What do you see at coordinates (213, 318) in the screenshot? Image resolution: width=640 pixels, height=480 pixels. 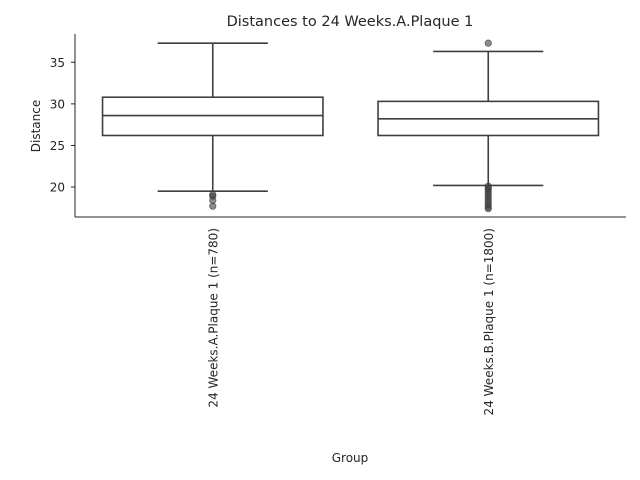 I see `x-tick-label: 24 Weeks.A.Plaque 1 (n=780)` at bounding box center [213, 318].